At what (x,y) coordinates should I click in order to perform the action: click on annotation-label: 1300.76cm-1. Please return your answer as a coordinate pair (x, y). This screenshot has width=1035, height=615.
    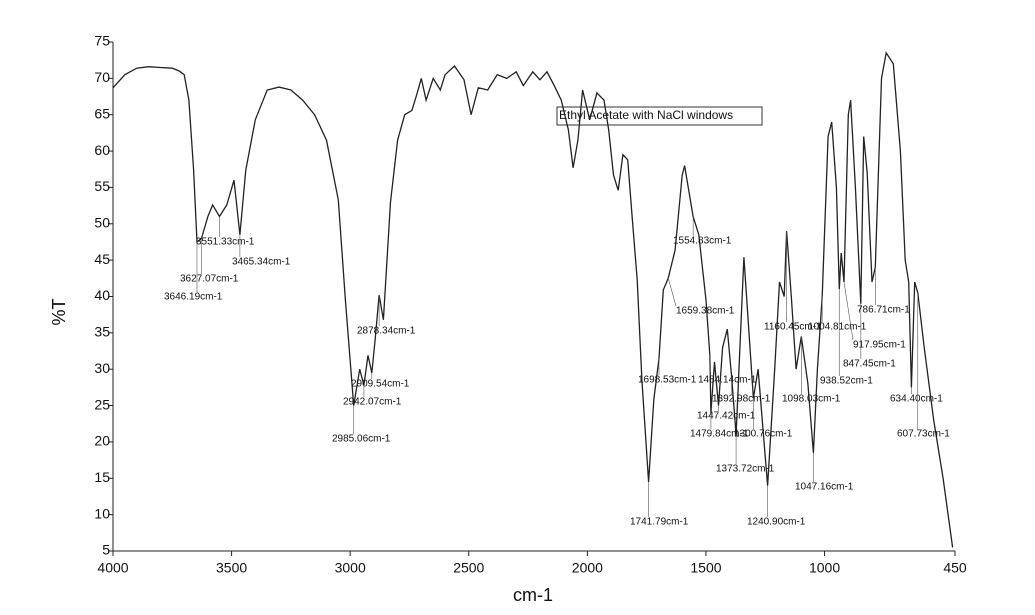
    Looking at the image, I should click on (763, 434).